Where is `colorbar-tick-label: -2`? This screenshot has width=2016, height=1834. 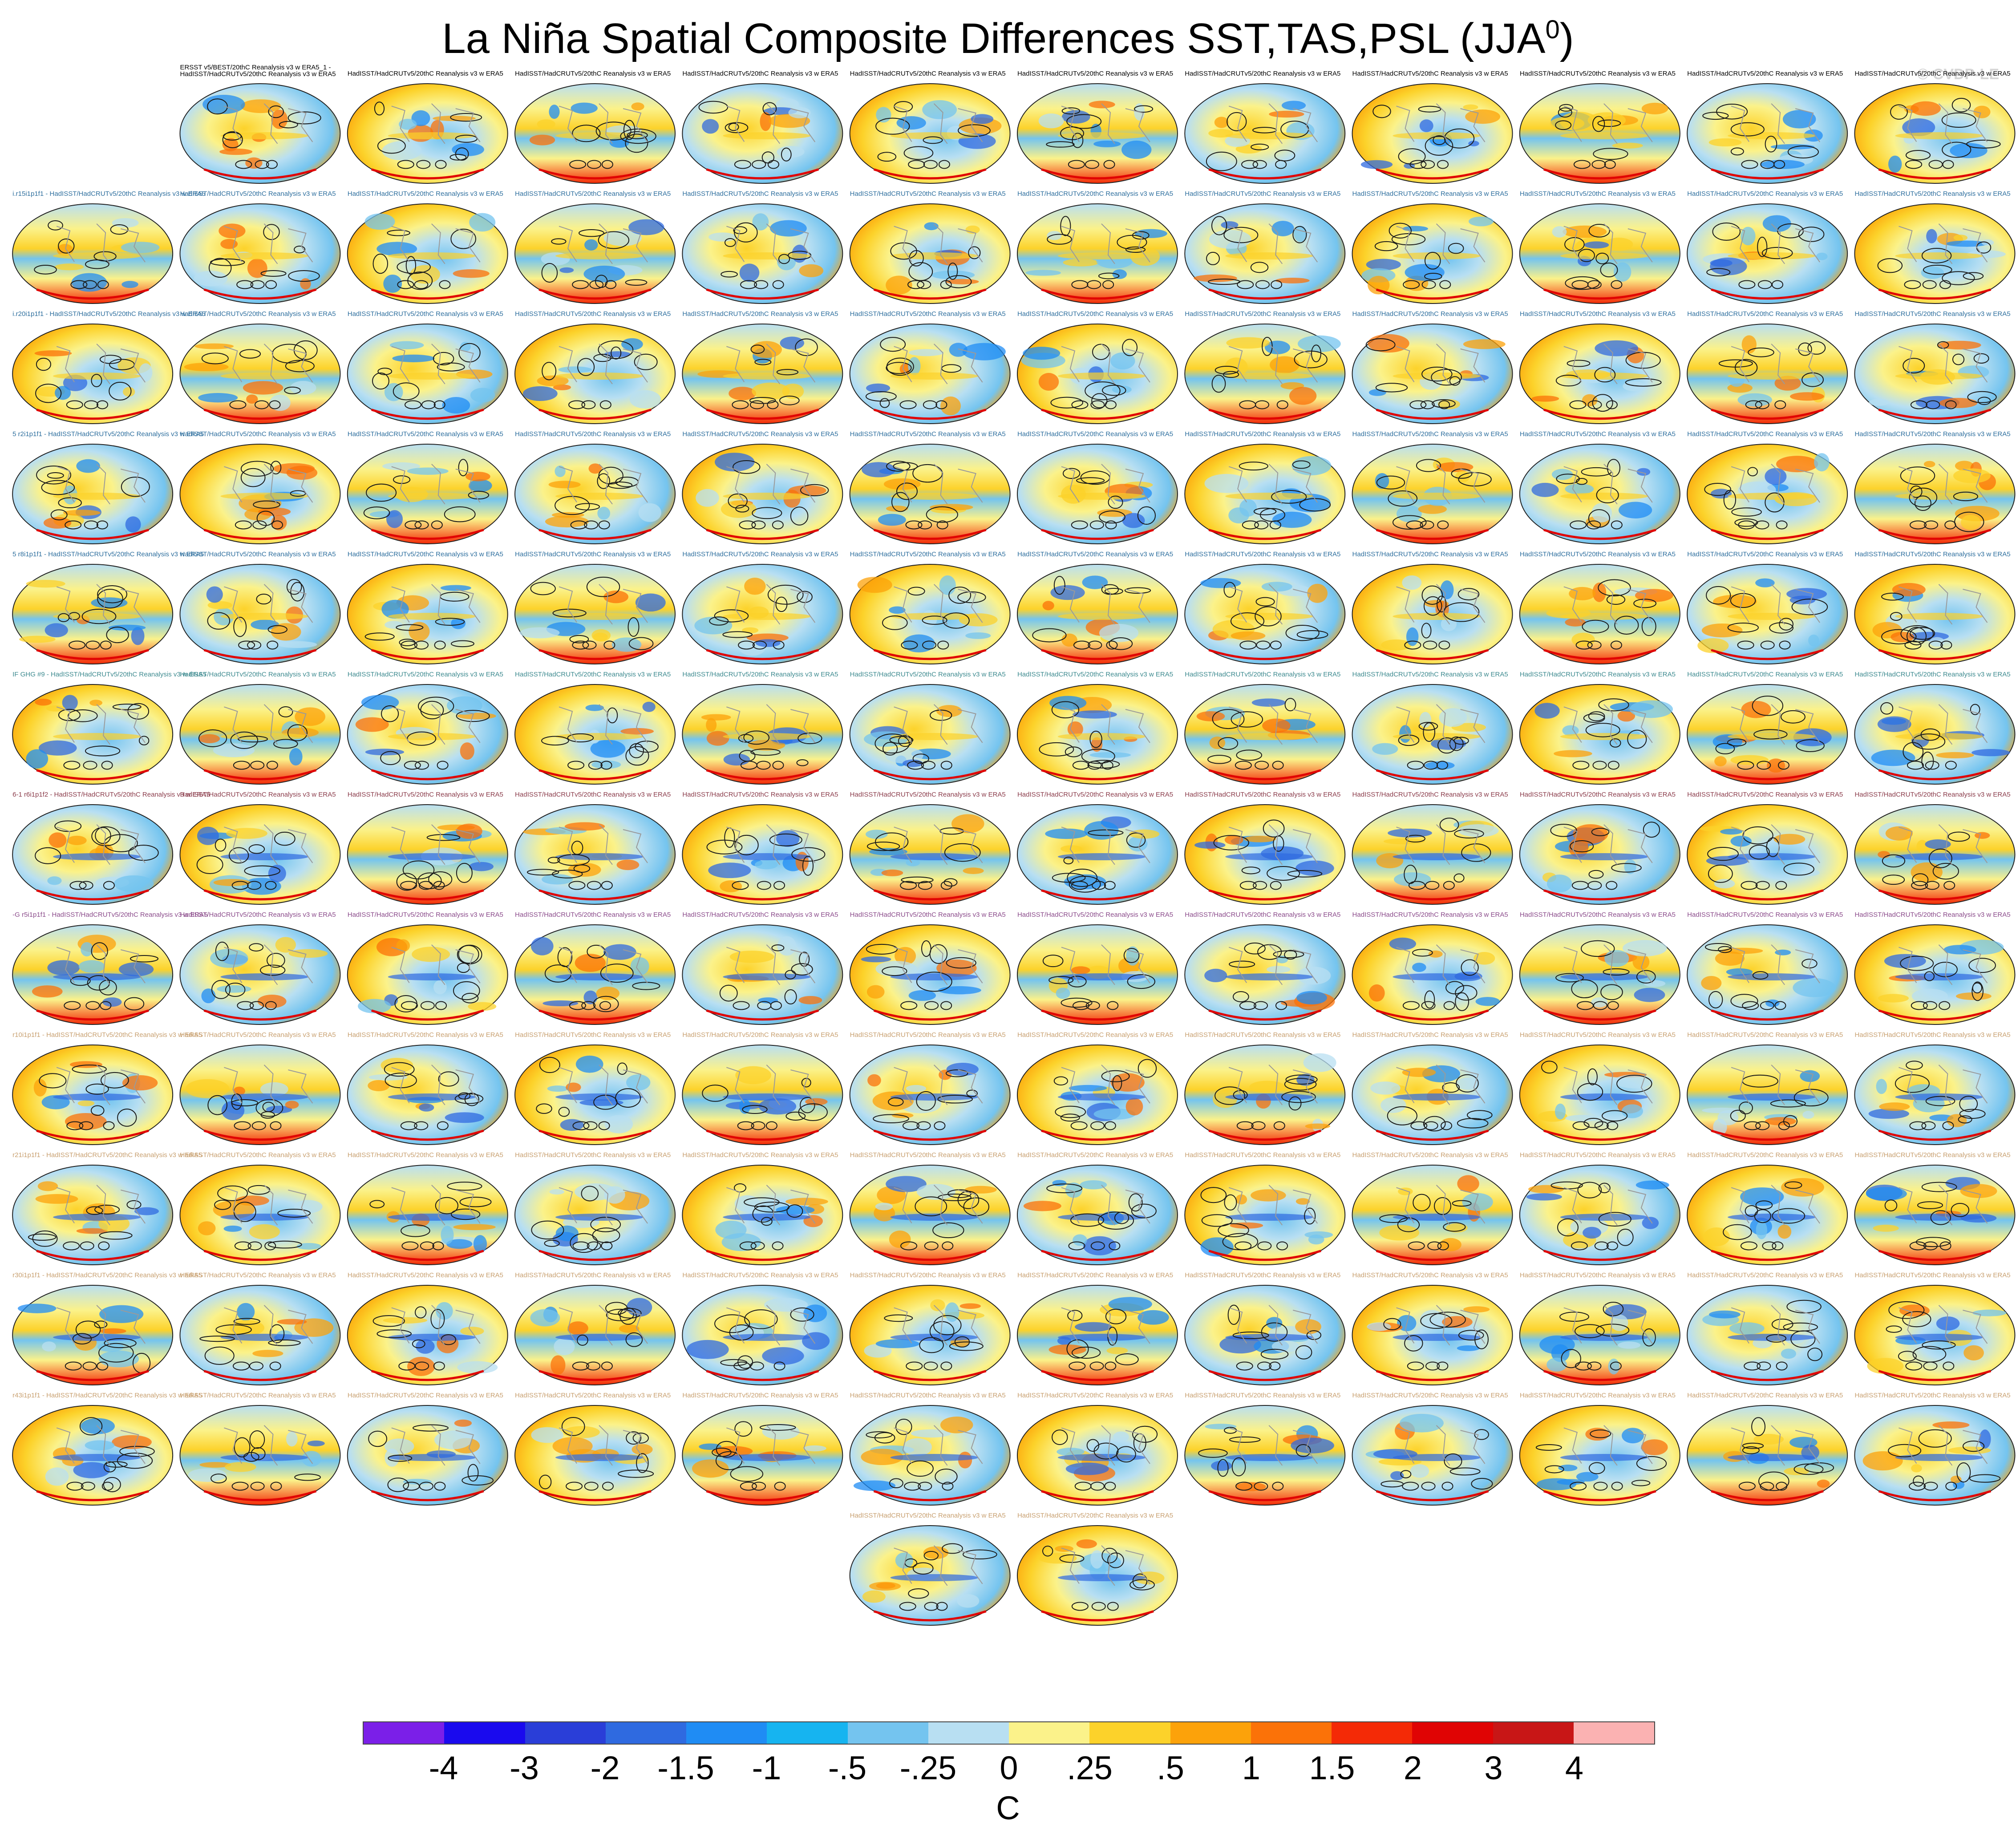 colorbar-tick-label: -2 is located at coordinates (605, 1767).